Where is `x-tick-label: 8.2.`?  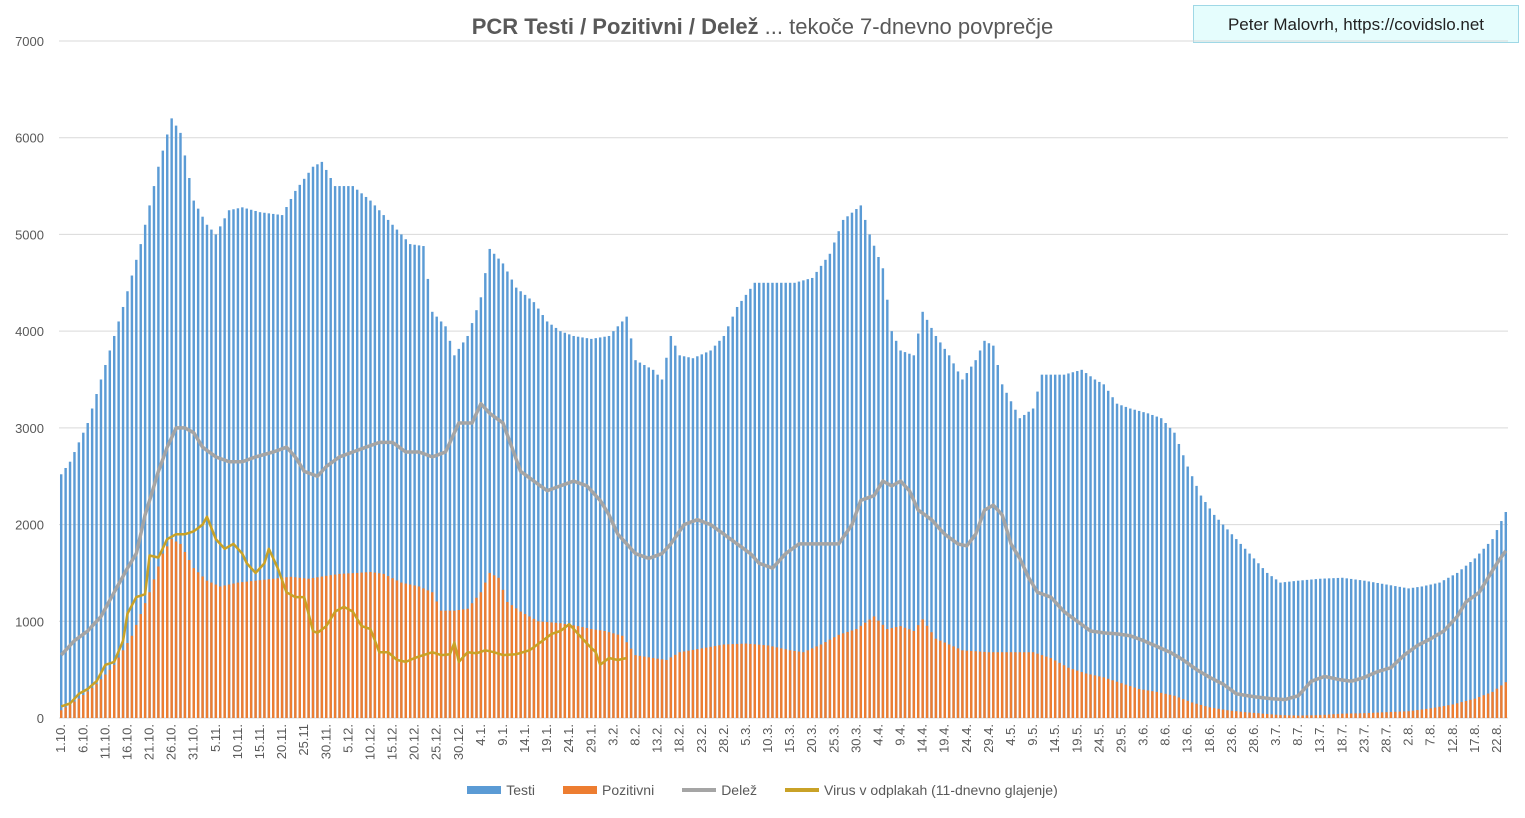 x-tick-label: 8.2. is located at coordinates (635, 735).